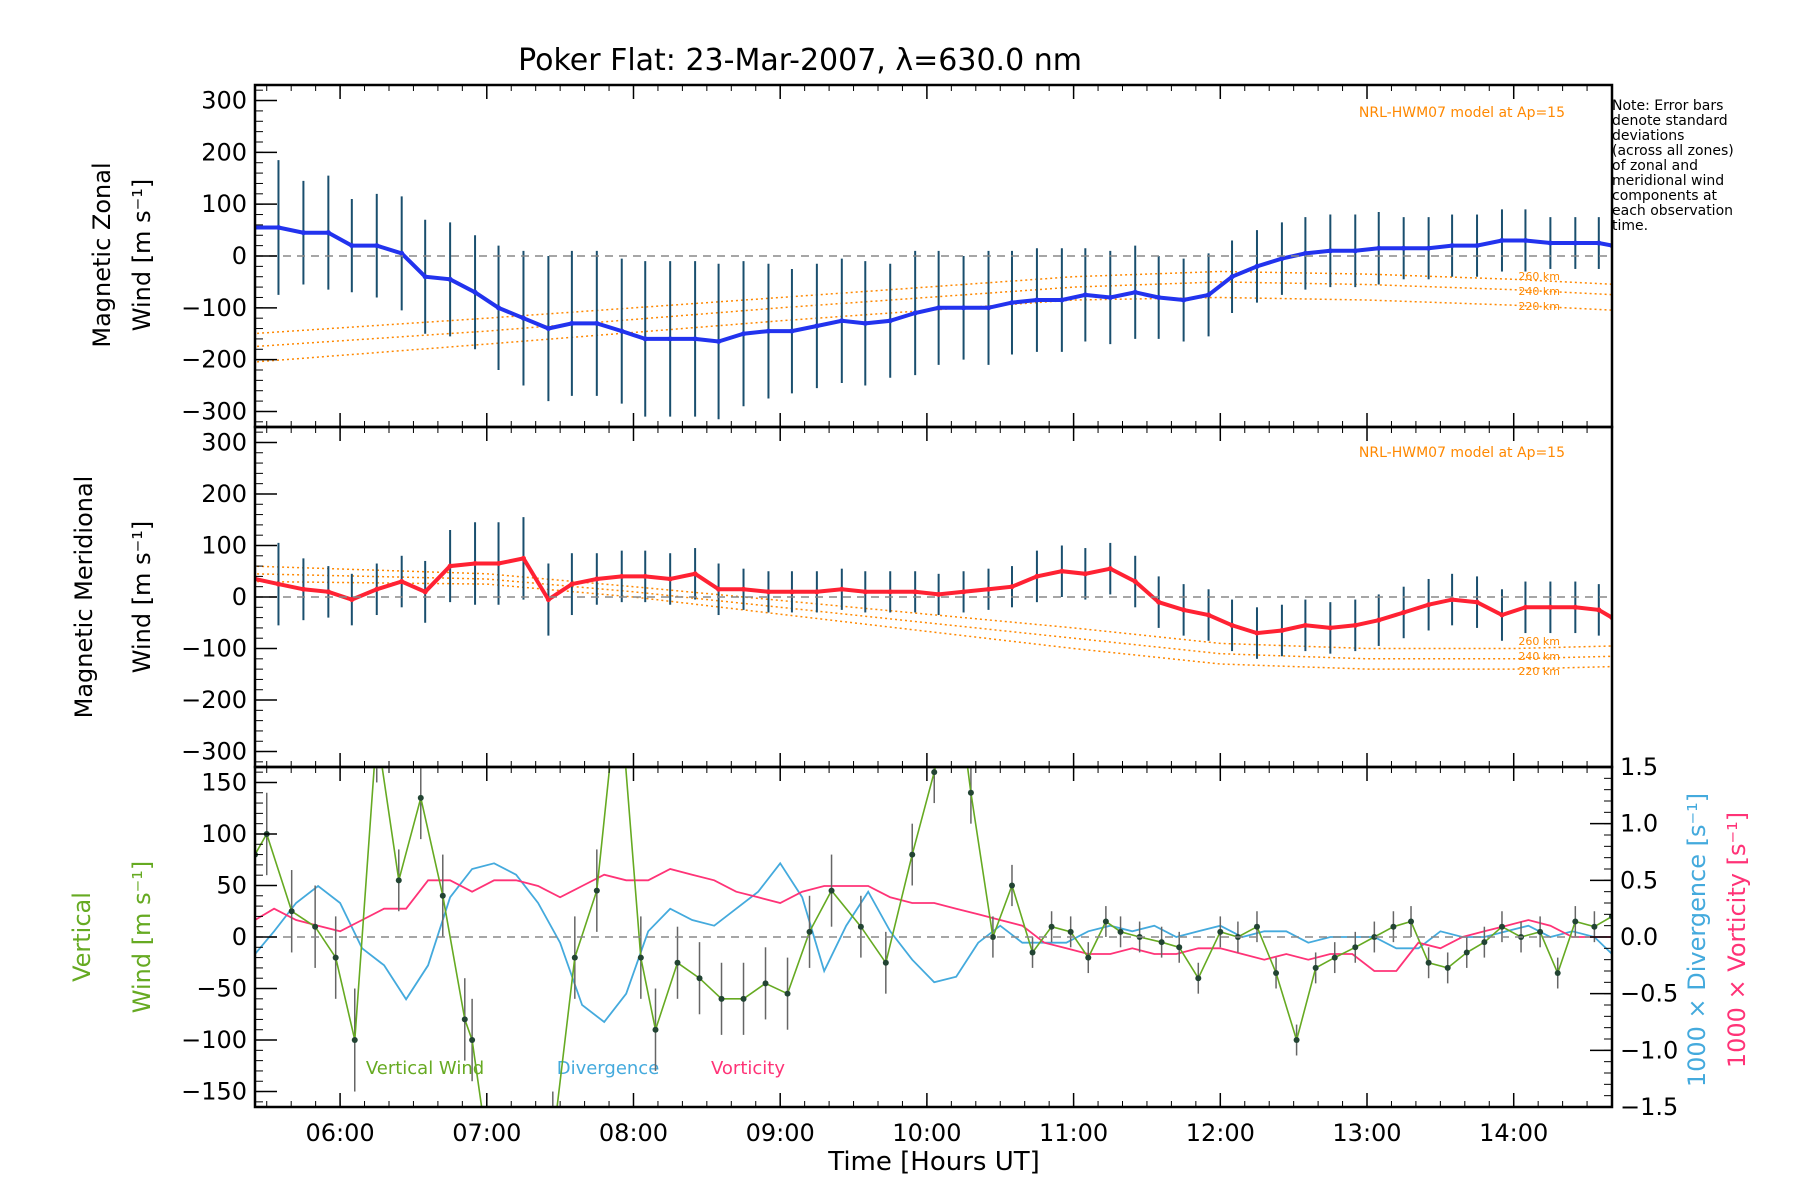 The width and height of the screenshot is (1800, 1200). I want to click on x-tick-label: 14:00, so click(1513, 1133).